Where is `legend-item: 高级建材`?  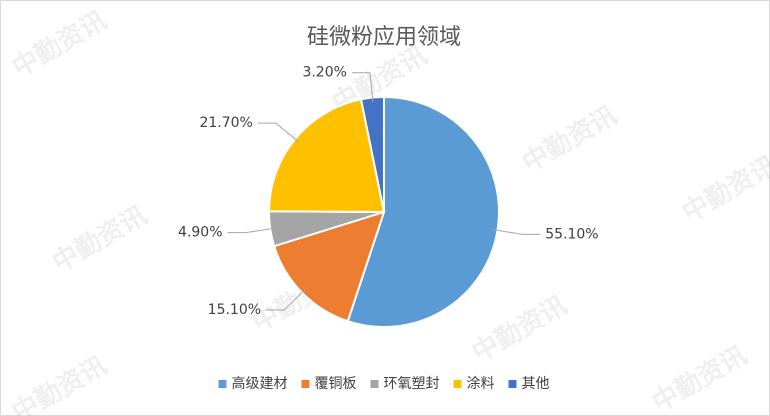 legend-item: 高级建材 is located at coordinates (253, 383).